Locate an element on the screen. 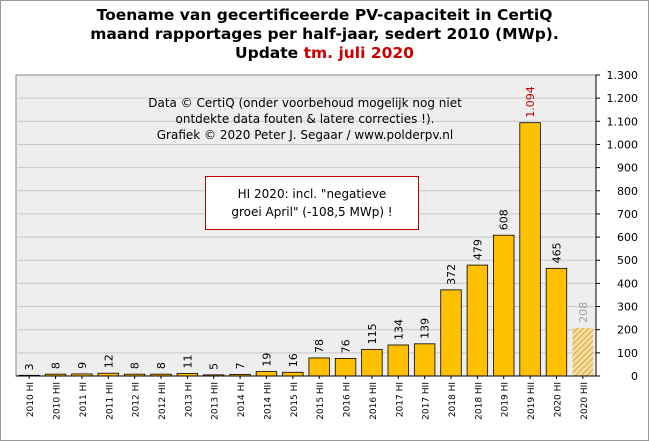  x-tick-label: 2017 HII is located at coordinates (427, 401).